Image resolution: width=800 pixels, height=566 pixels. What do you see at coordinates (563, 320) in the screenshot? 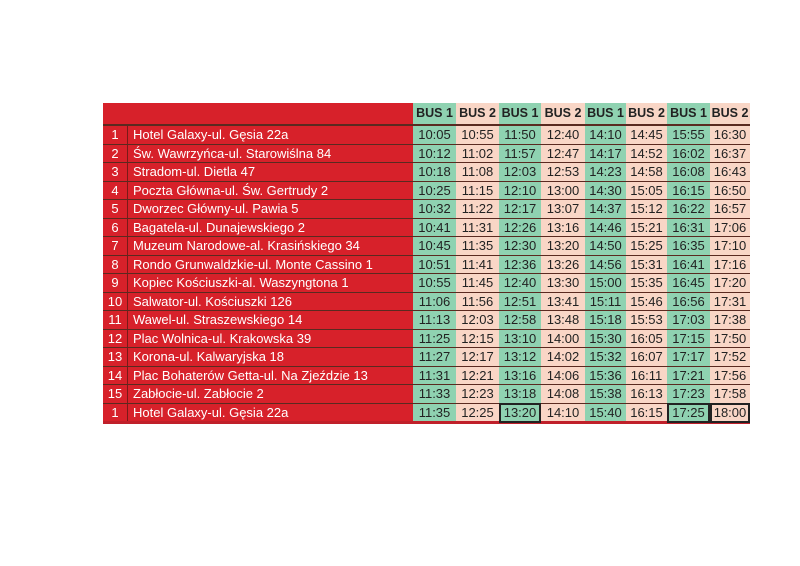
I see `departure-time: 13:48` at bounding box center [563, 320].